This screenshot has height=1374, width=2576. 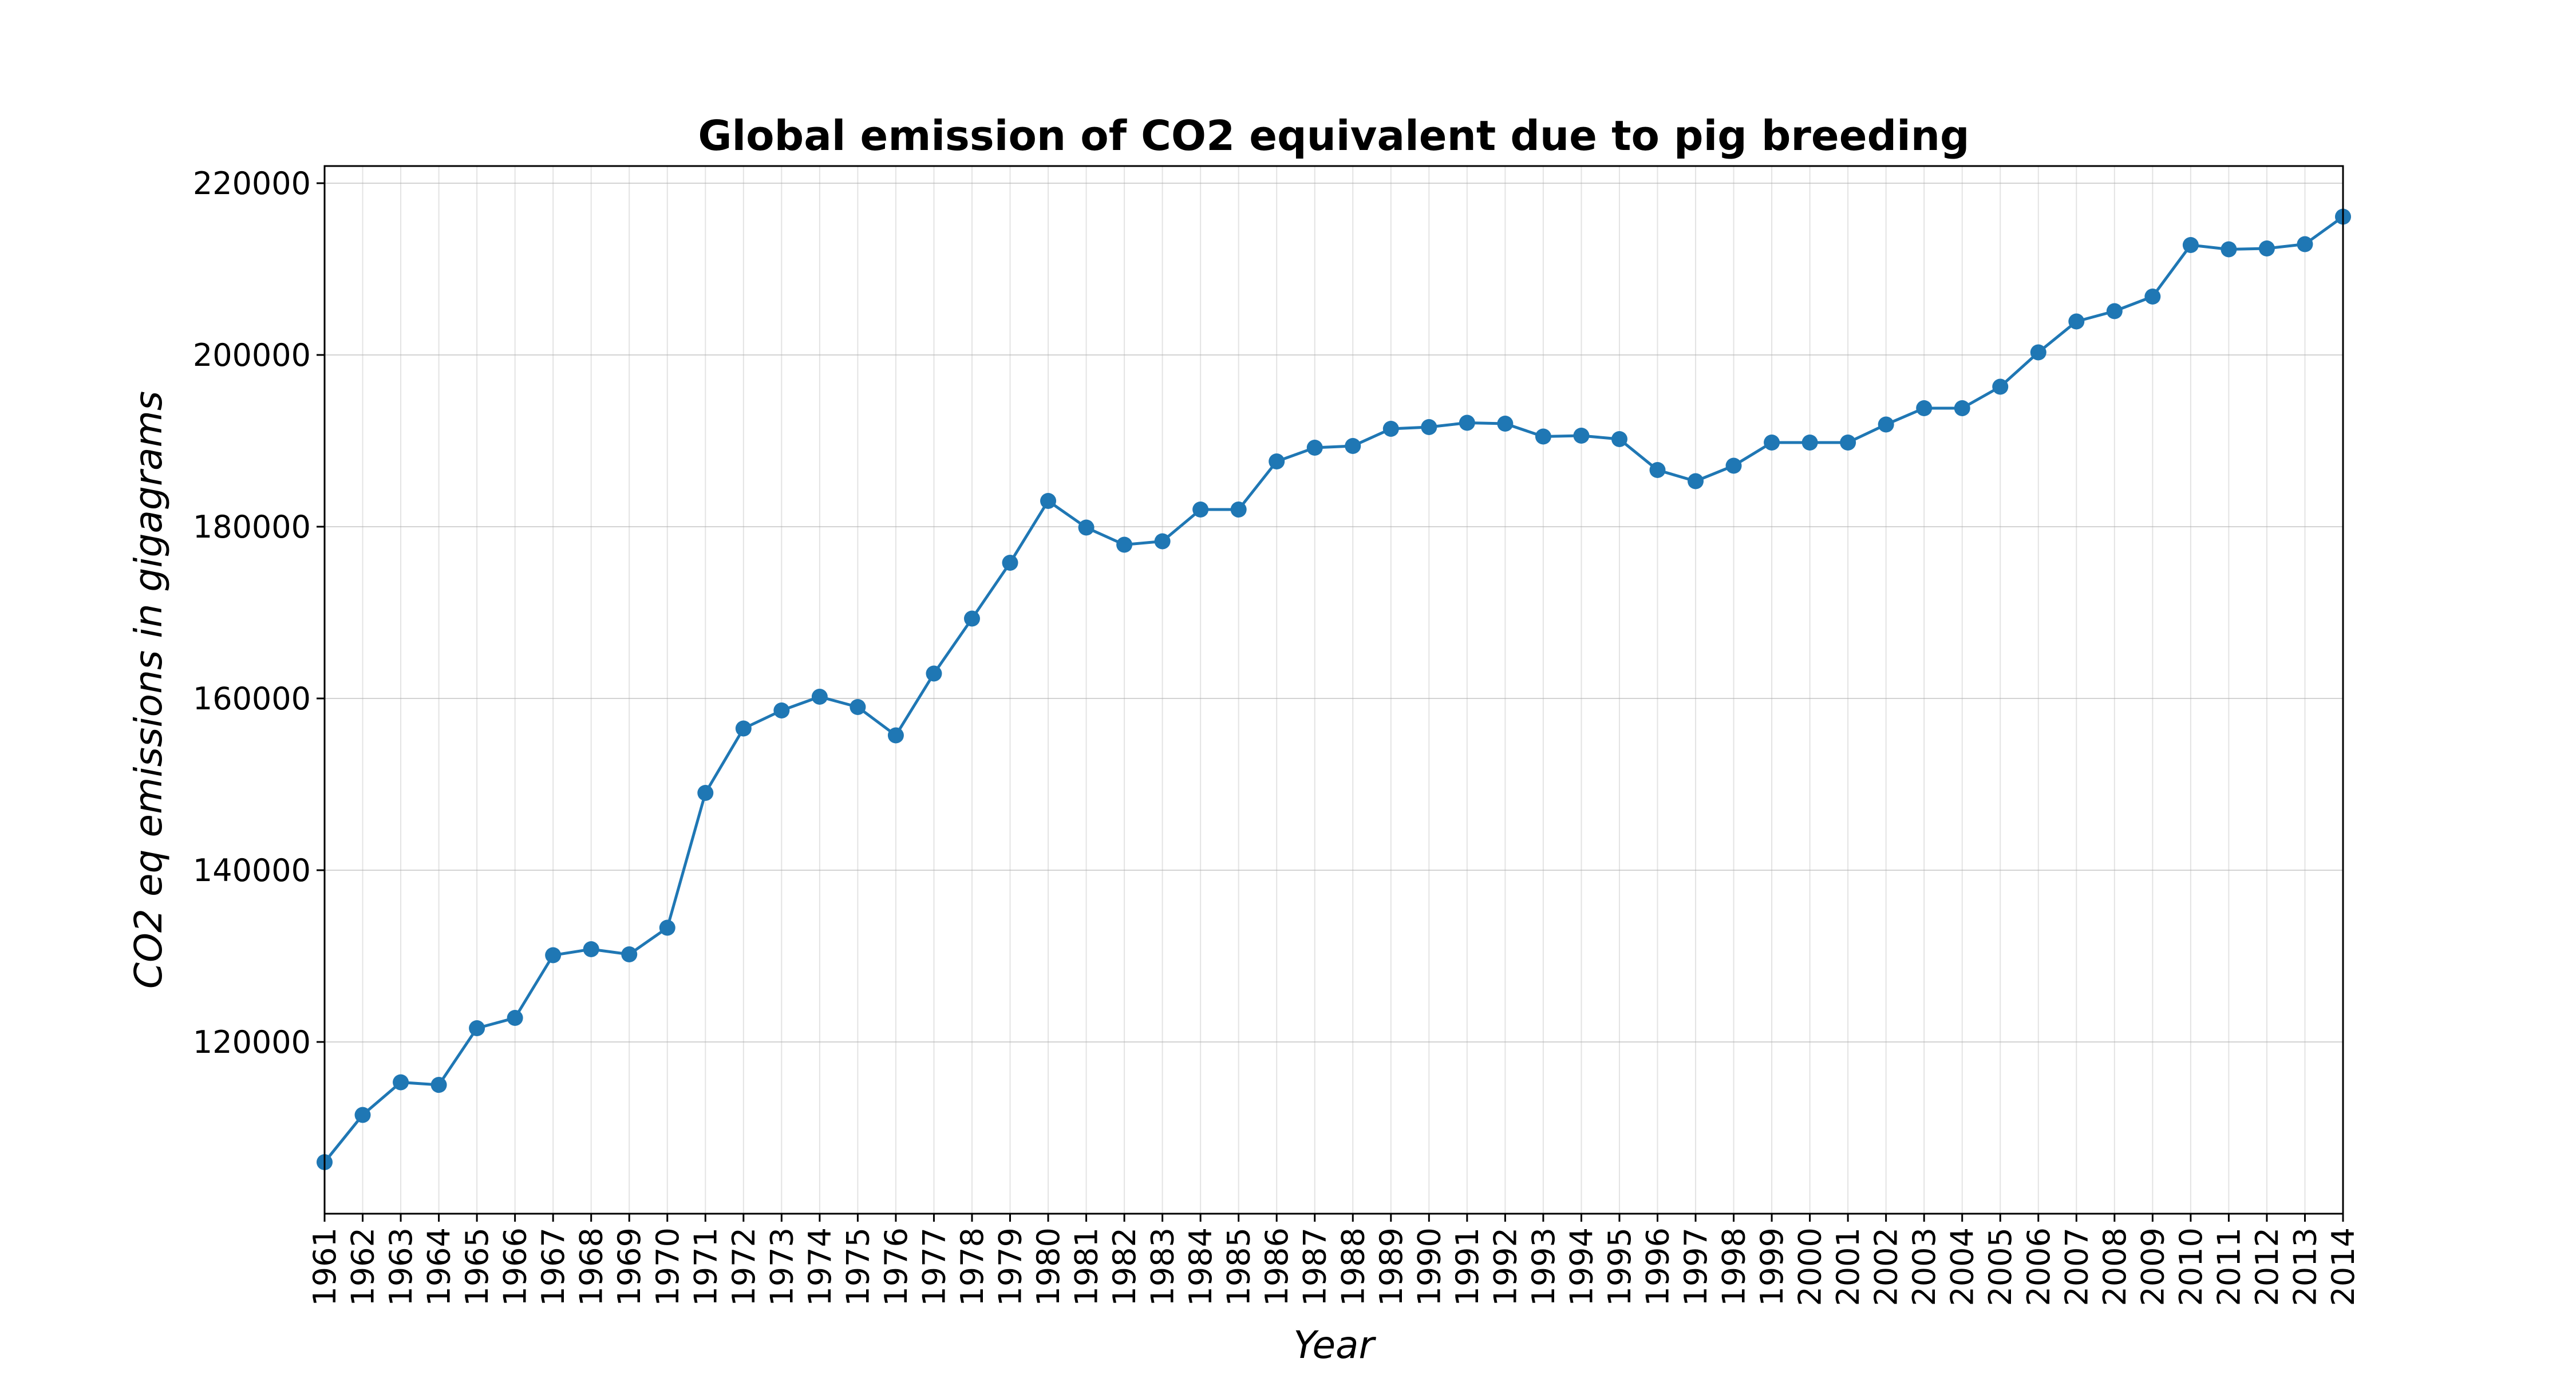 What do you see at coordinates (401, 1266) in the screenshot?
I see `x-tick-label: 1963` at bounding box center [401, 1266].